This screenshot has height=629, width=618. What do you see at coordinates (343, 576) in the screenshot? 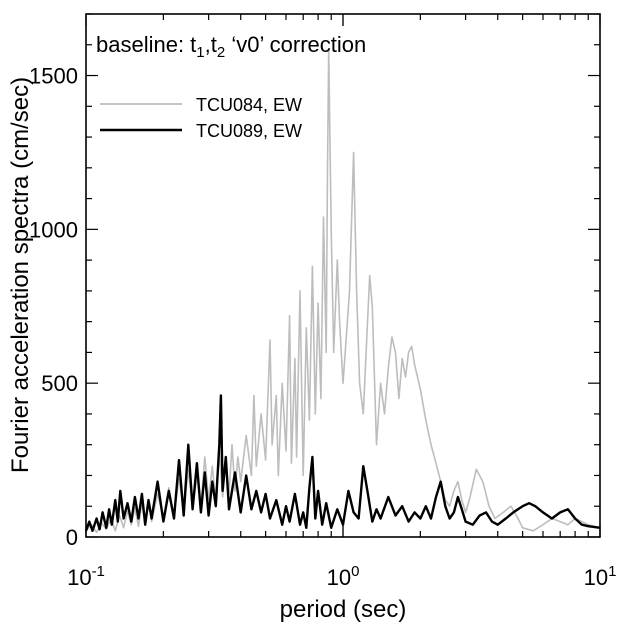
I see `x-tick-label: 10⁰` at bounding box center [343, 576].